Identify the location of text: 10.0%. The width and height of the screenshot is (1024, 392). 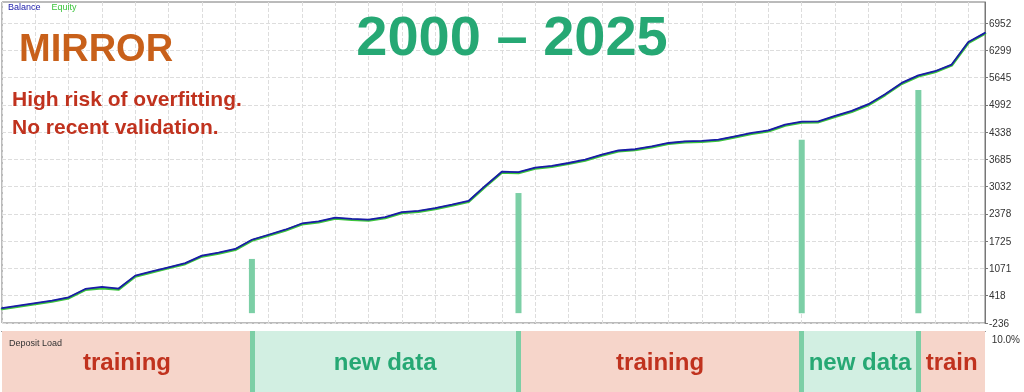
(1006, 339).